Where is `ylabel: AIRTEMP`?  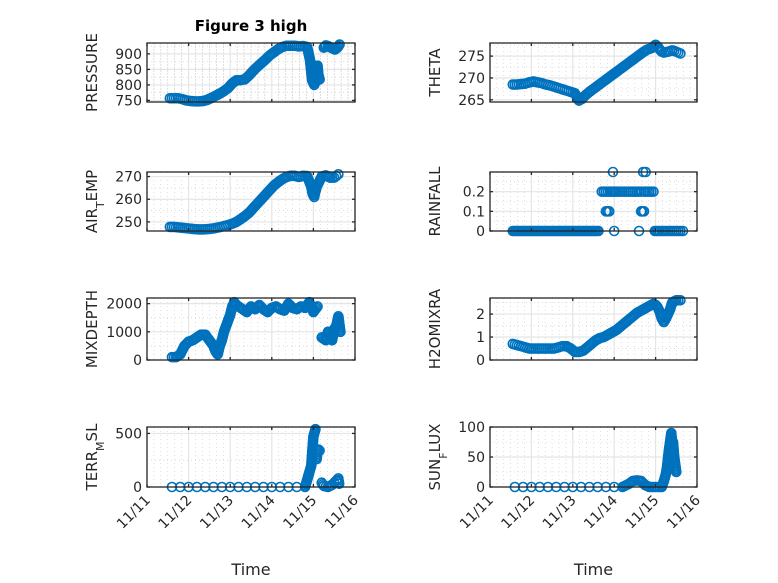
ylabel: AIRTEMP is located at coordinates (95, 201).